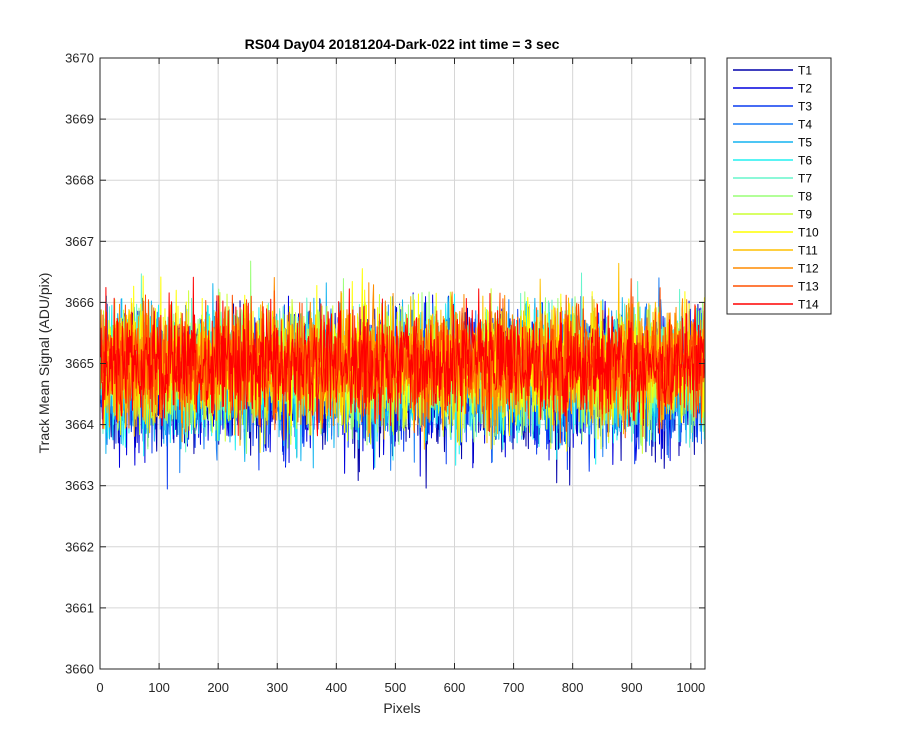 The height and width of the screenshot is (755, 900). I want to click on legend-label: T1, so click(805, 71).